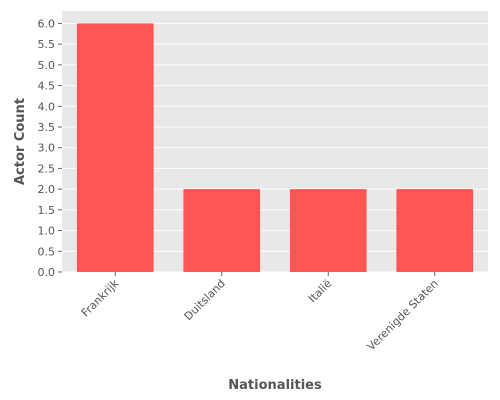  I want to click on y-axis-label: Actor Count, so click(20, 141).